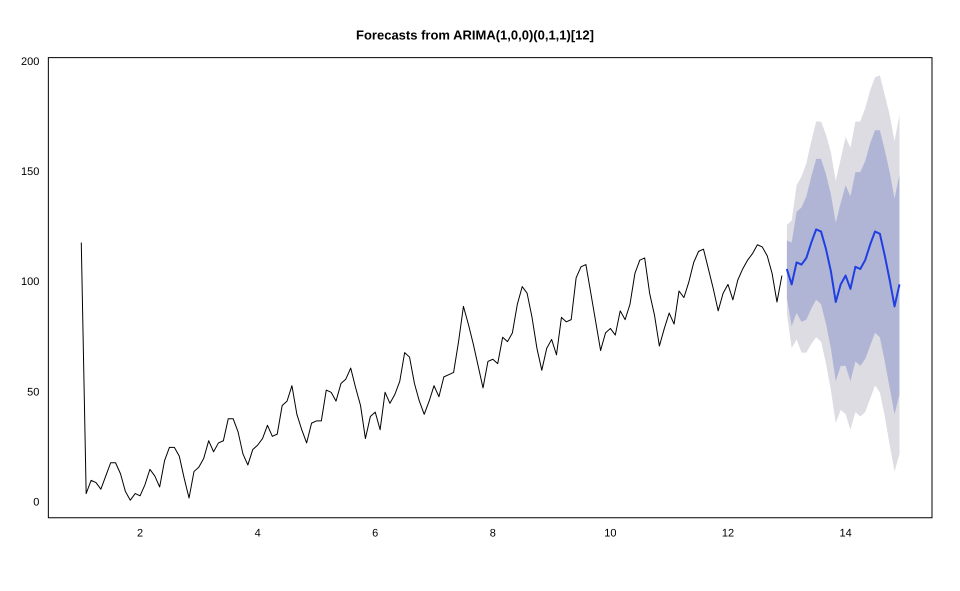  Describe the element at coordinates (728, 533) in the screenshot. I see `x-tick-label: 12` at that location.